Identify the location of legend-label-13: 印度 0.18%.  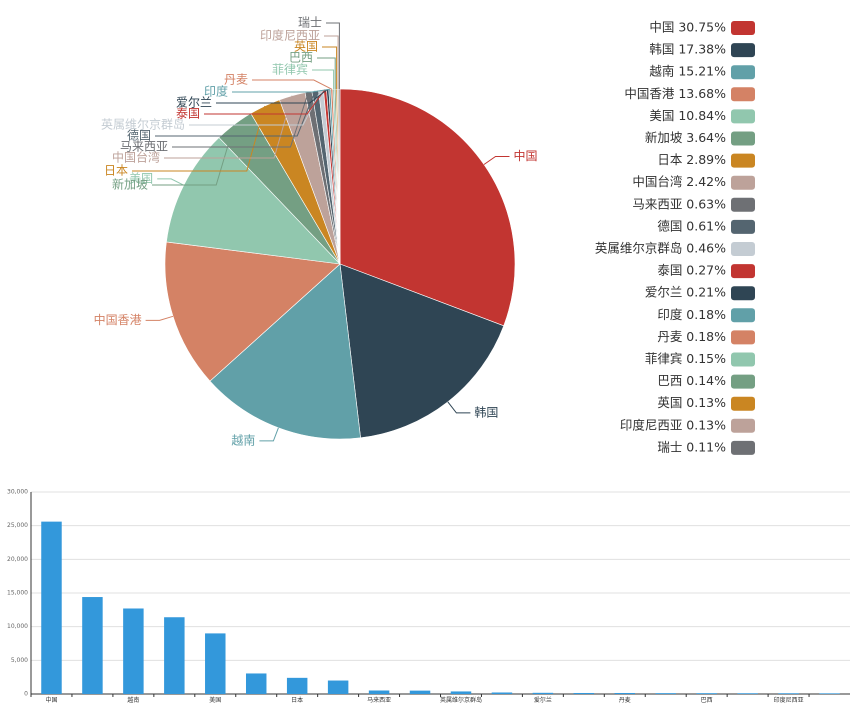
(691, 314).